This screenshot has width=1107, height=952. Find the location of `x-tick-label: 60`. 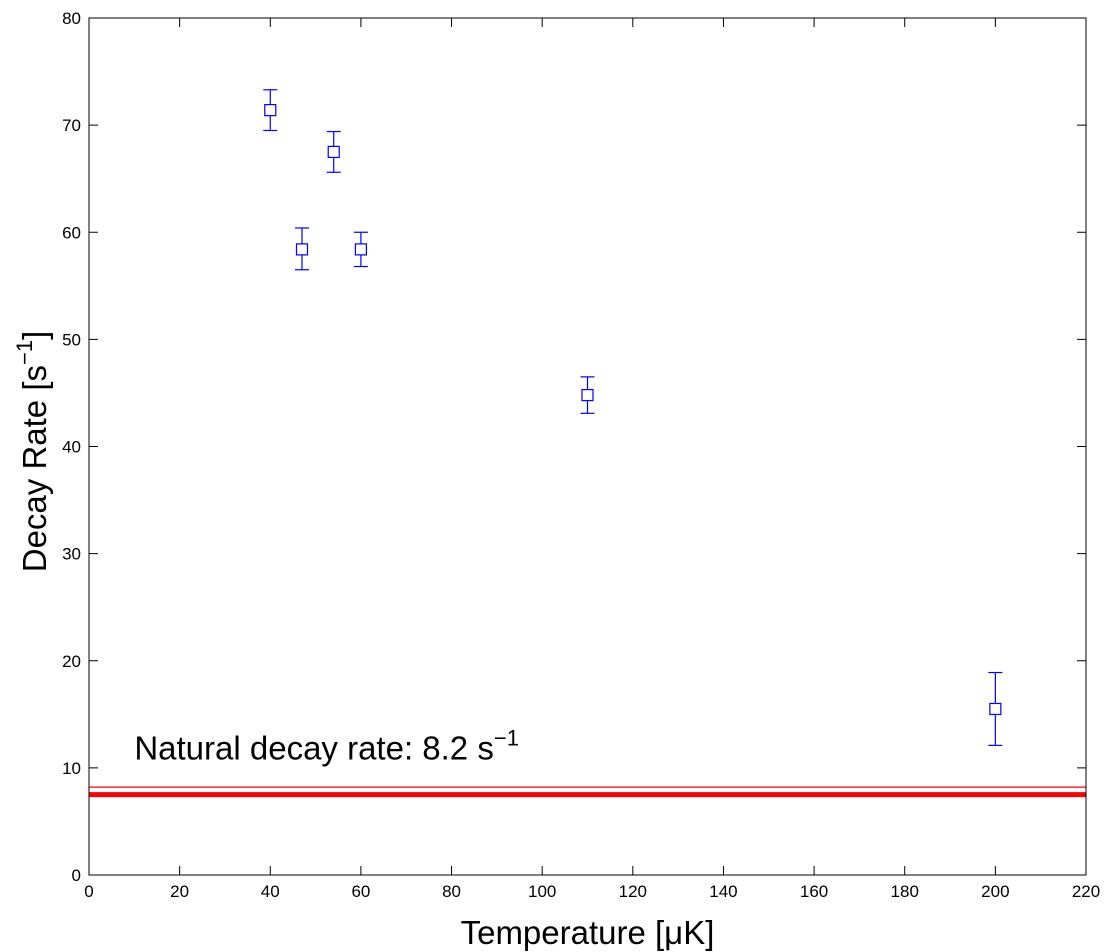

x-tick-label: 60 is located at coordinates (360, 891).